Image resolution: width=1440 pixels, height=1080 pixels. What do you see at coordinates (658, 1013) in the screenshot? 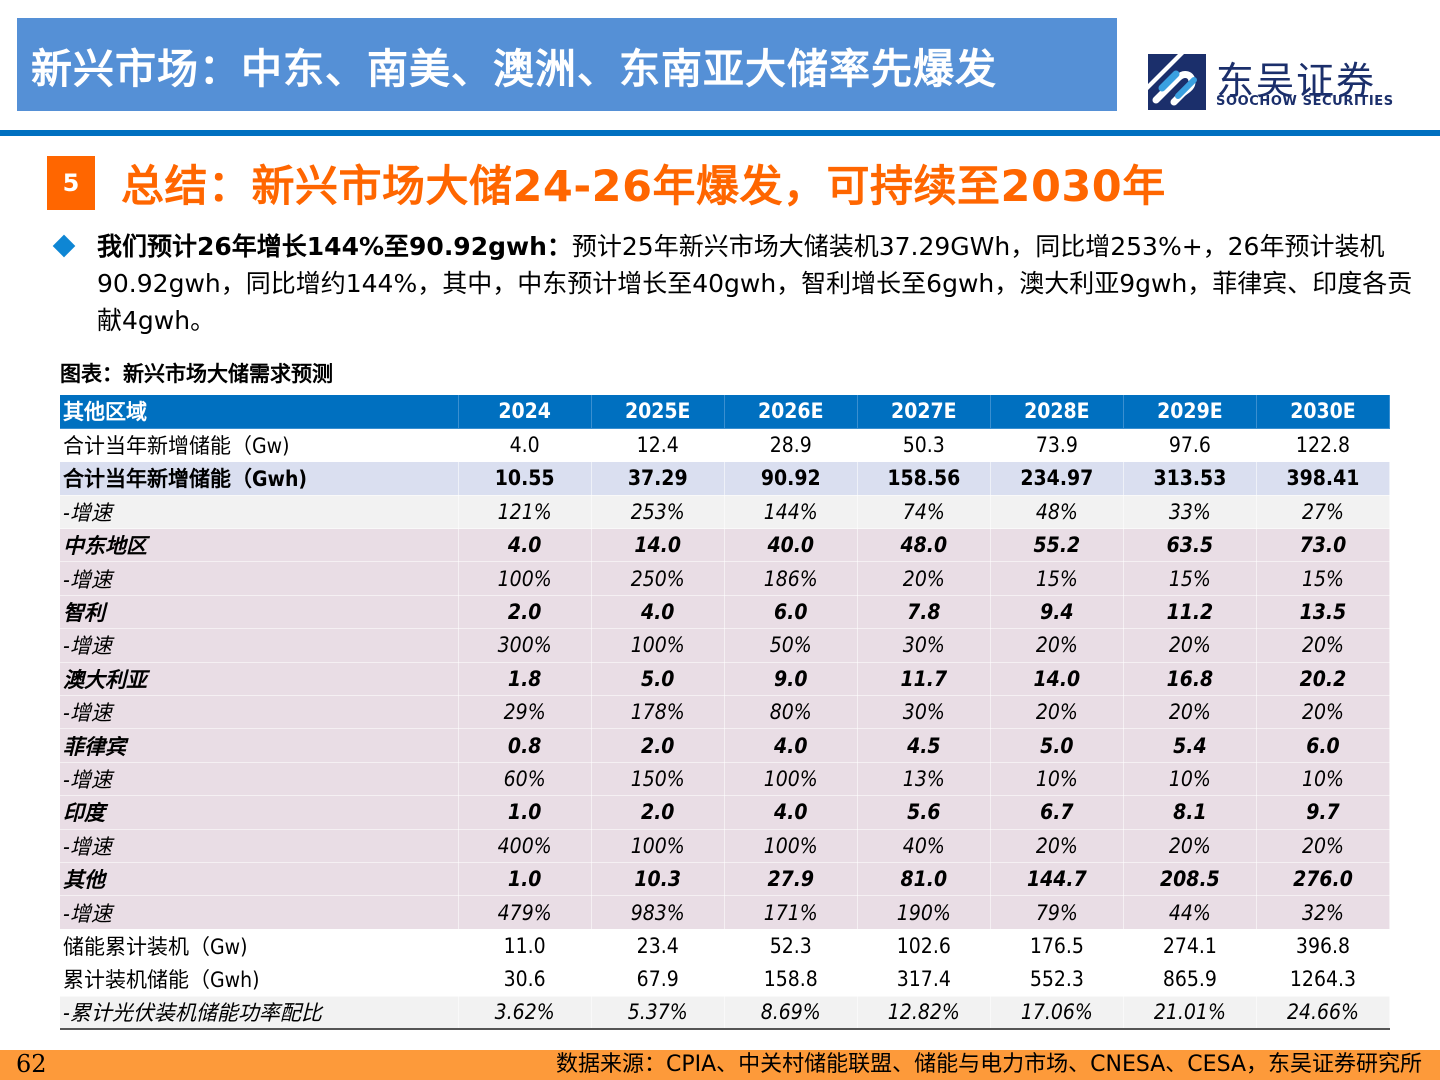
I see `table-cell: 5.37%` at bounding box center [658, 1013].